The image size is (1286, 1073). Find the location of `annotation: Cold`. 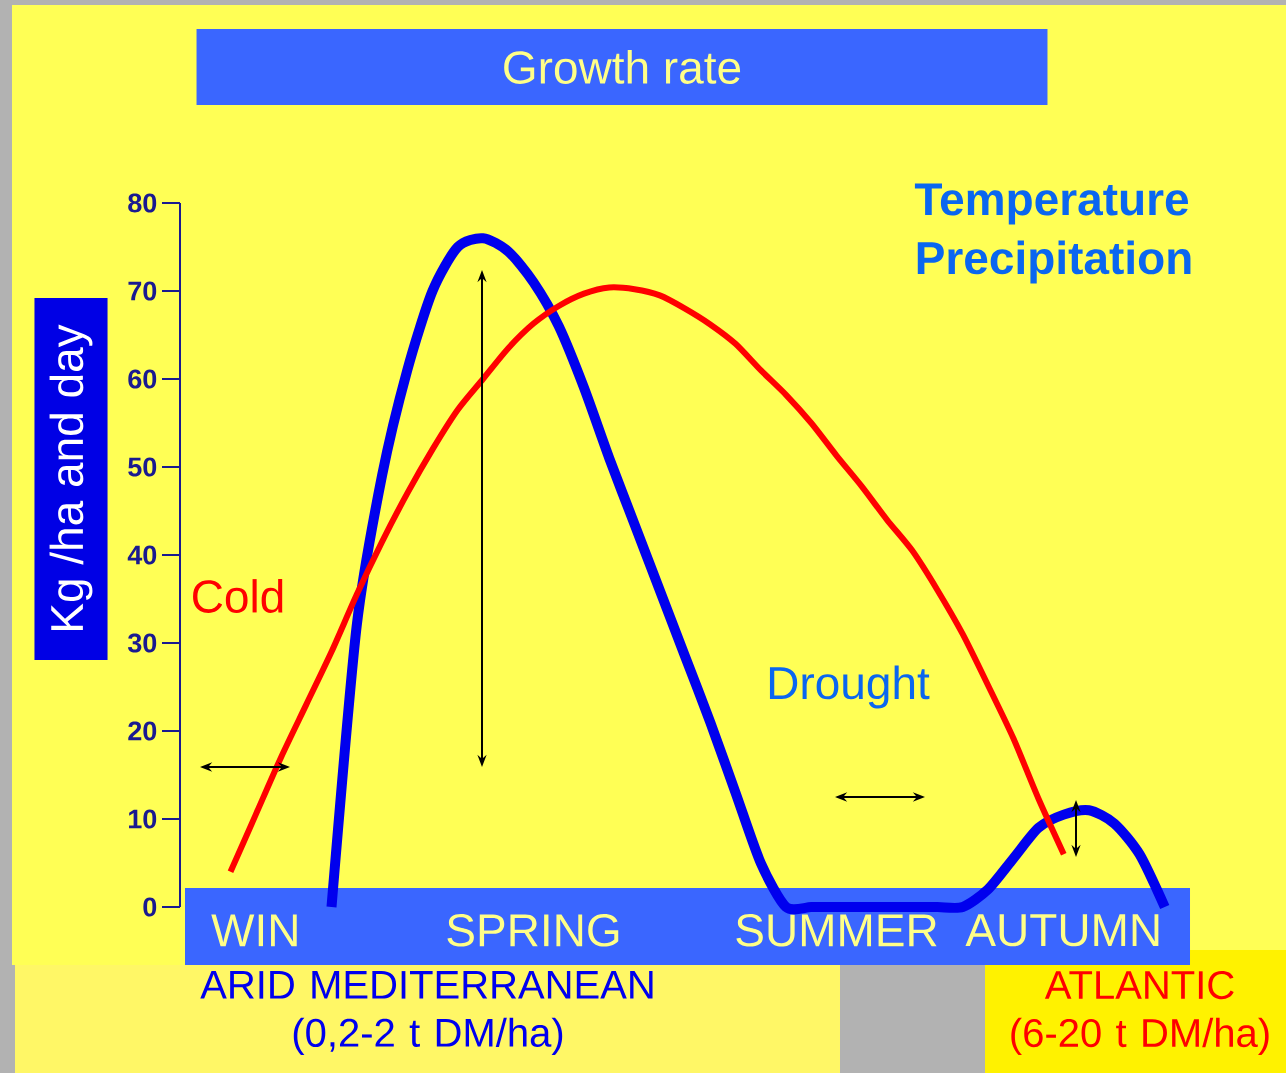

annotation: Cold is located at coordinates (238, 596).